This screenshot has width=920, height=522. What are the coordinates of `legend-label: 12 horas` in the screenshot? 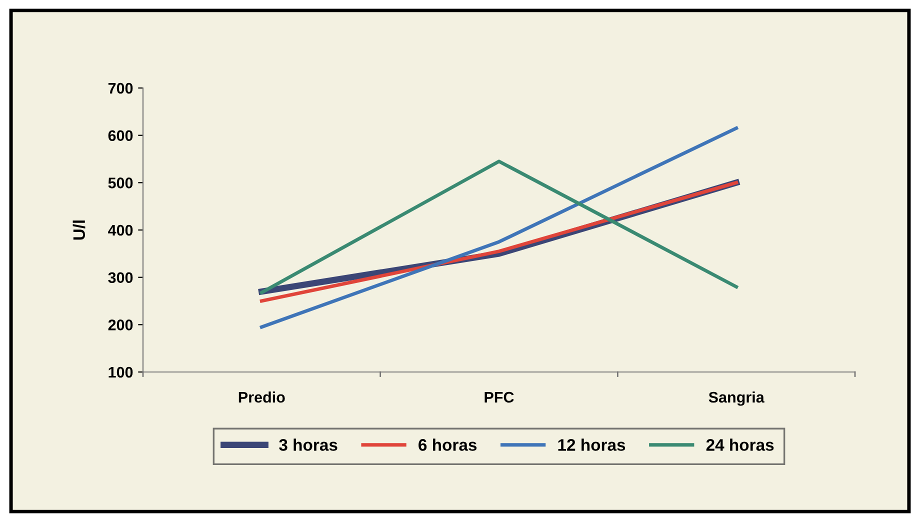 It's located at (592, 444).